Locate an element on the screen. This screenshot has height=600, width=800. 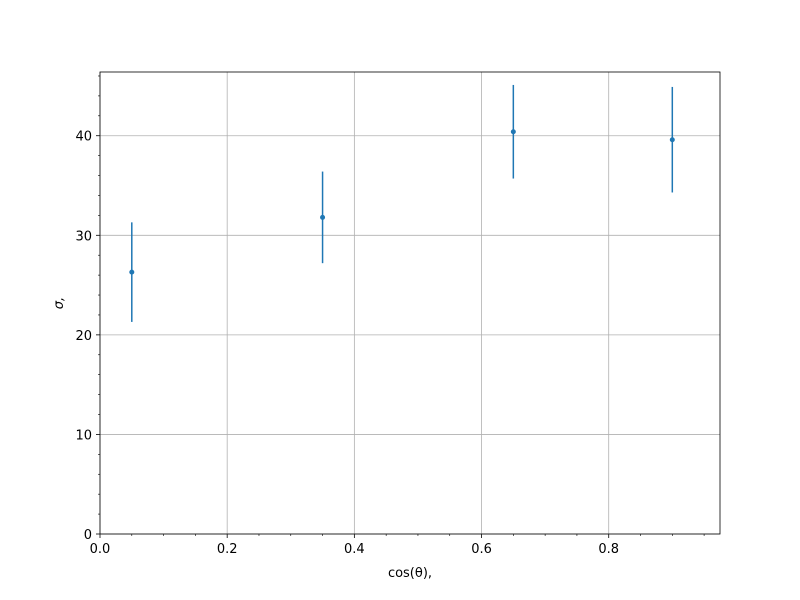
x-tick-label: 0.4 is located at coordinates (354, 549).